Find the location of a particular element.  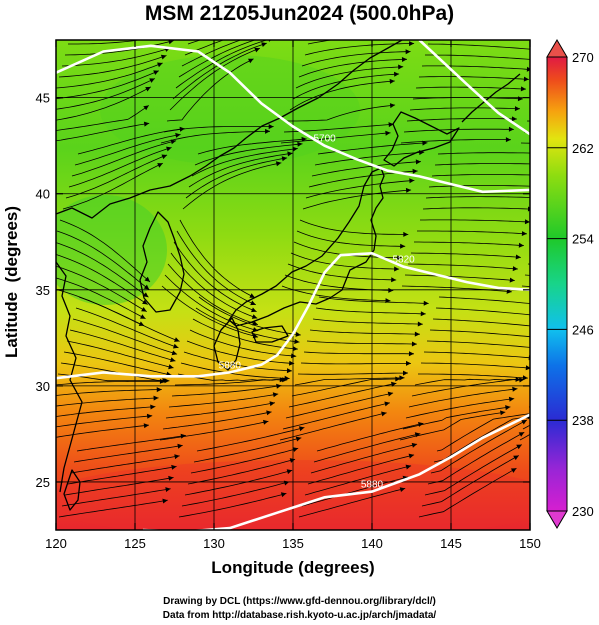

x-tick-label: 140 is located at coordinates (372, 543).